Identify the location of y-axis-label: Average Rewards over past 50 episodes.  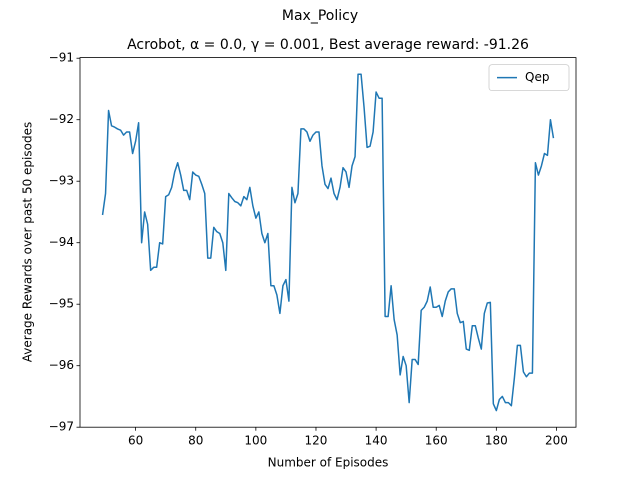
(28, 242).